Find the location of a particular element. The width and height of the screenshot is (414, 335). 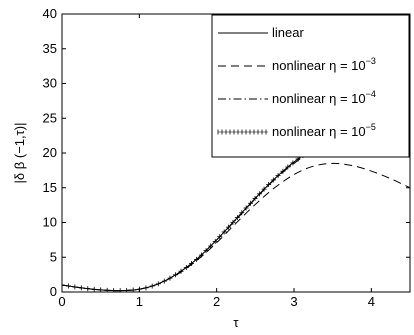

legend-label: linear is located at coordinates (288, 32).